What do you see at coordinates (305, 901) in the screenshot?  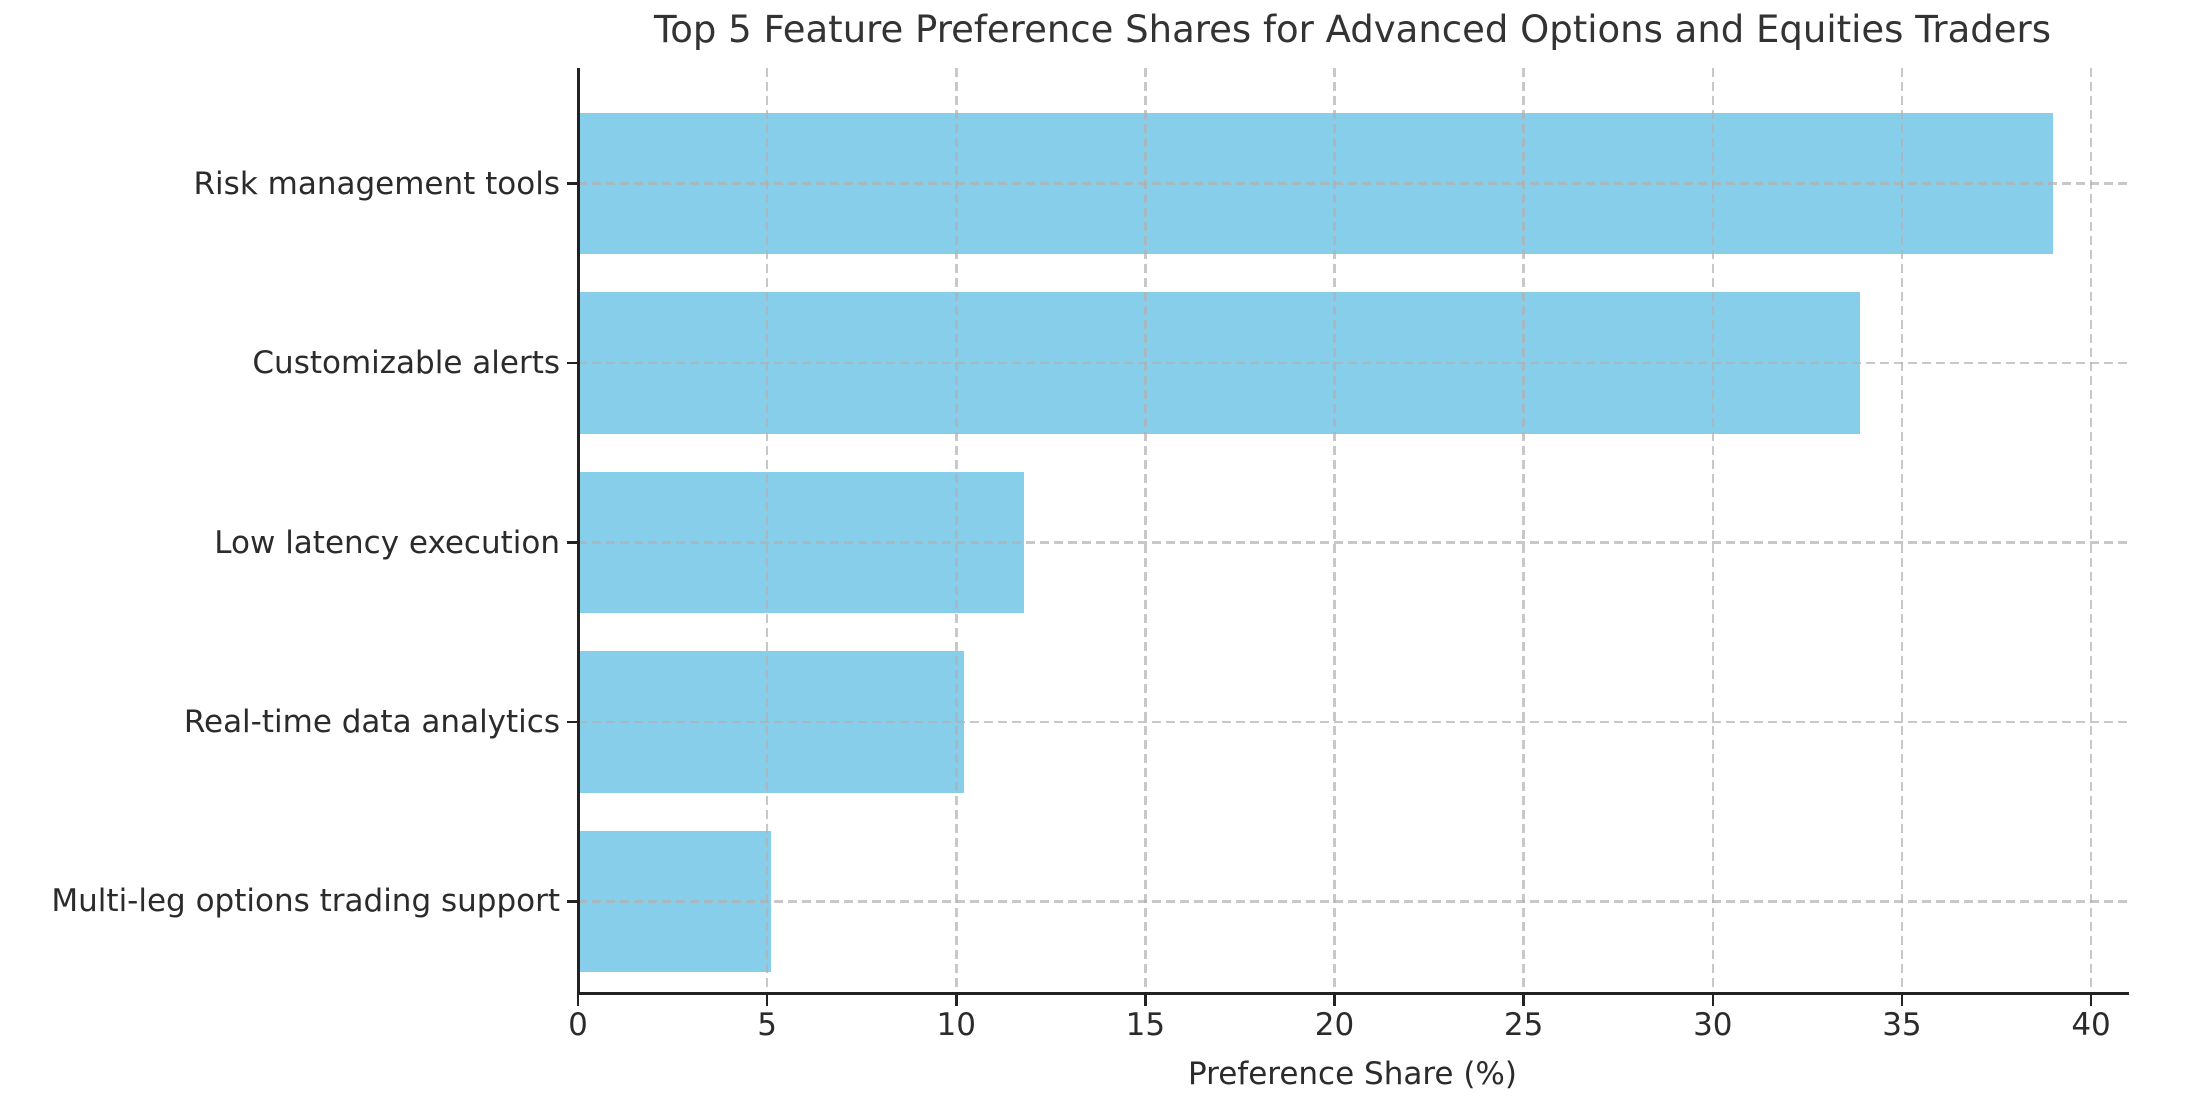 I see `y-category-label: Multi-leg options trading support` at bounding box center [305, 901].